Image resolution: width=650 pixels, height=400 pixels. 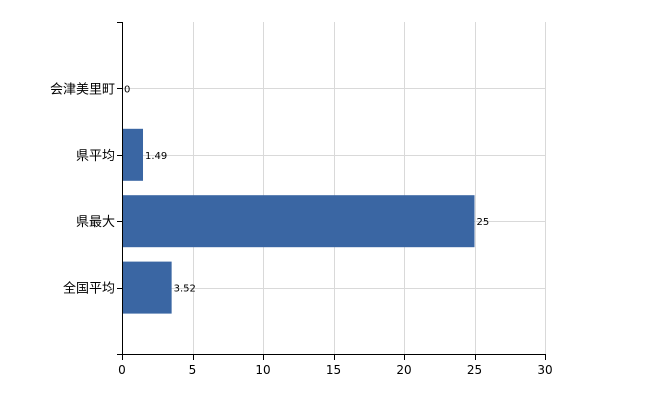 I want to click on category-label: 会津美里町, so click(x=82, y=89).